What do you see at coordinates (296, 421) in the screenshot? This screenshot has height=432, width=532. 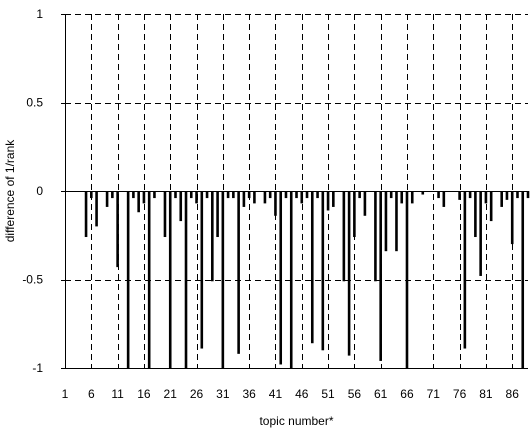 I see `x-axis-label: topic number*` at bounding box center [296, 421].